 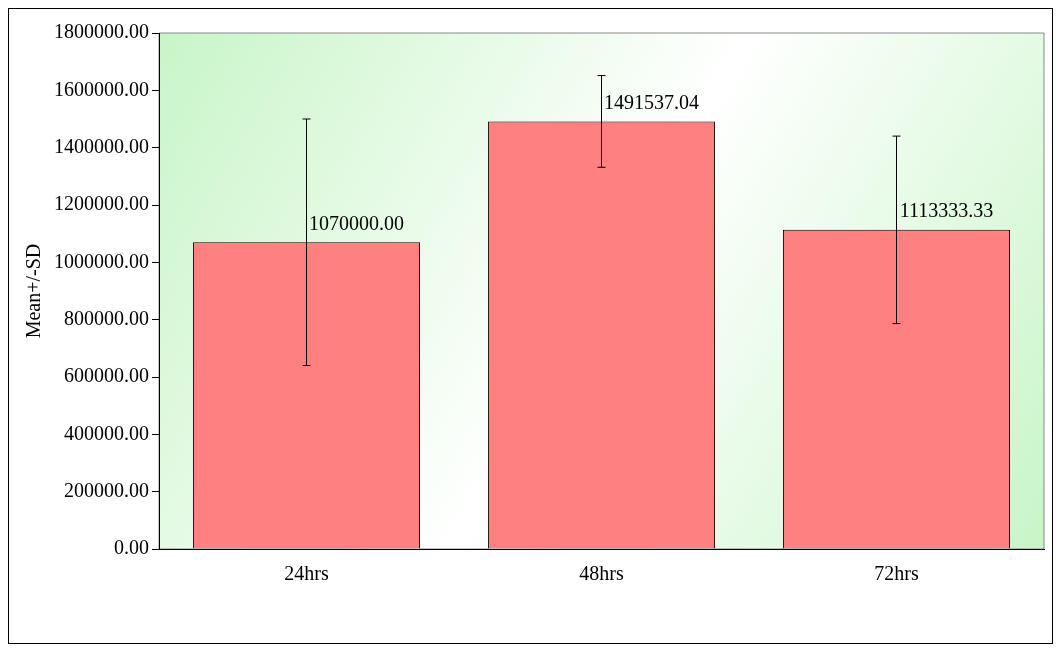 What do you see at coordinates (101, 260) in the screenshot?
I see `y-tick-label: 1000000.00` at bounding box center [101, 260].